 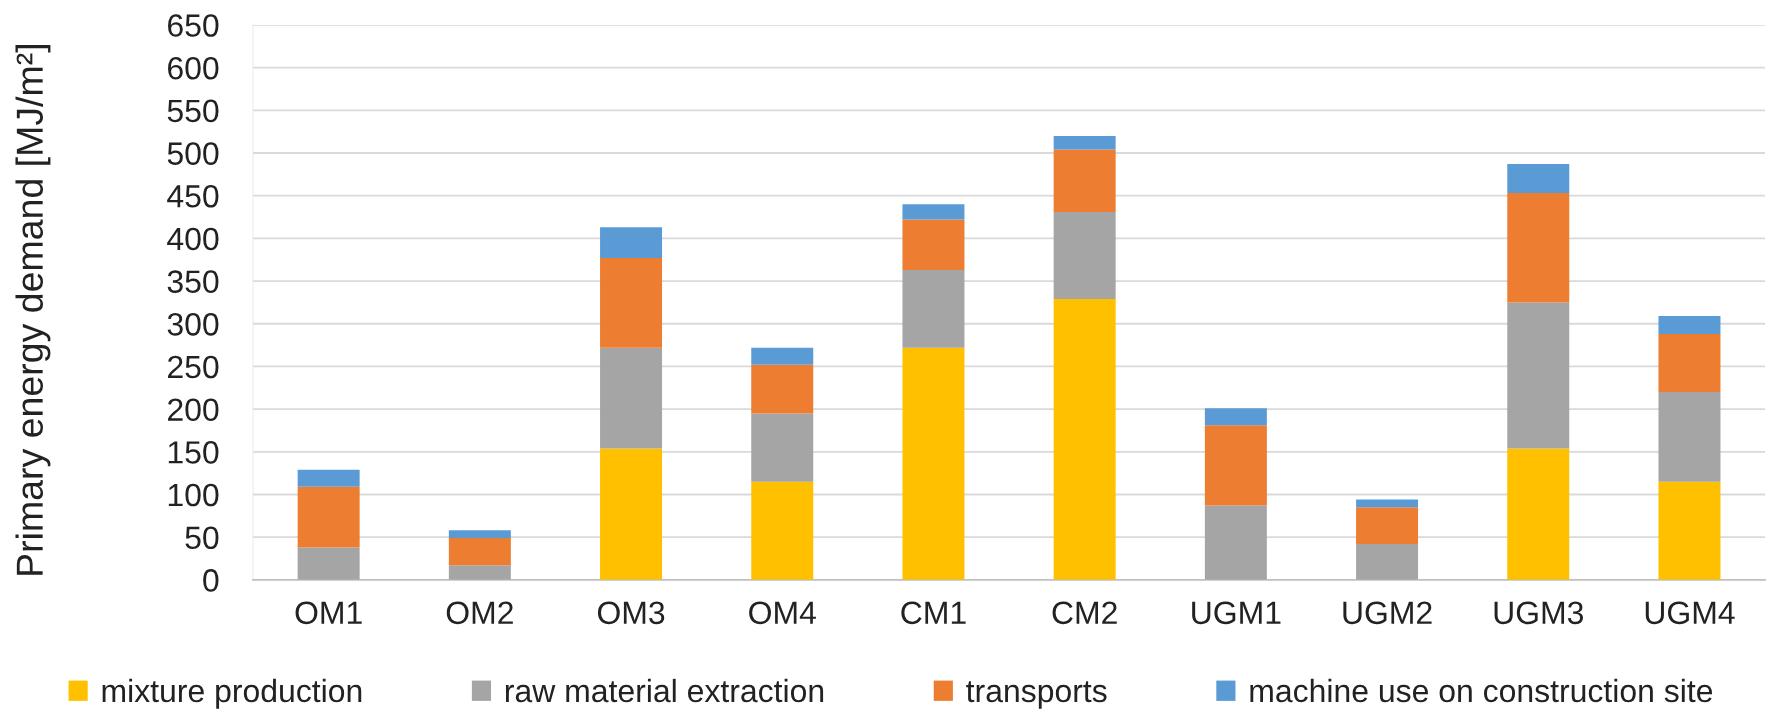 What do you see at coordinates (193, 196) in the screenshot?
I see `y-tick-label: 450` at bounding box center [193, 196].